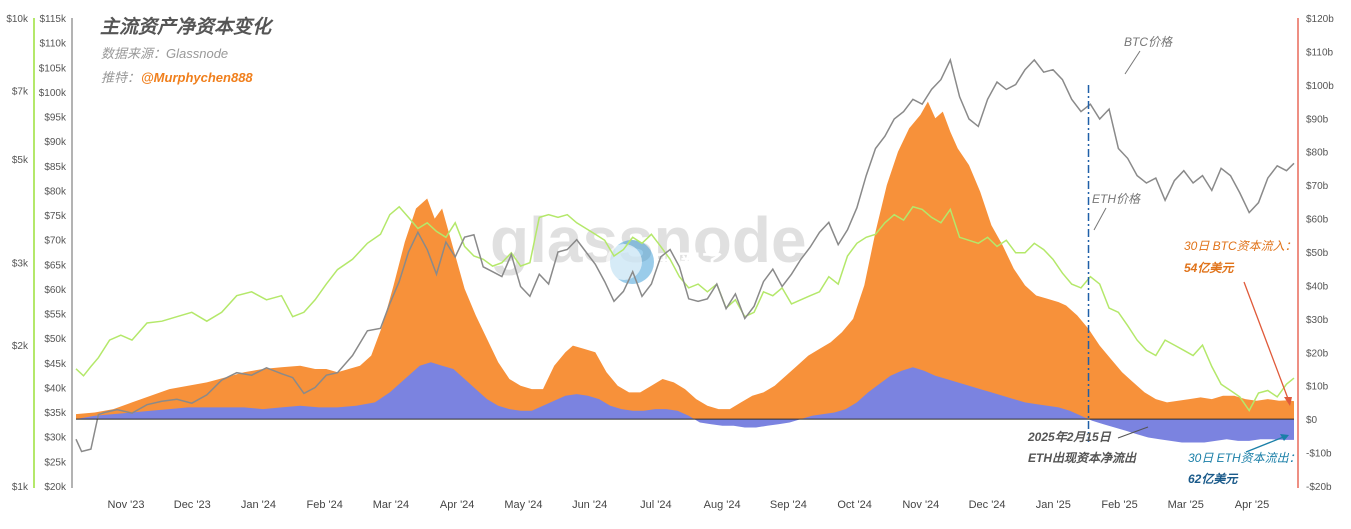 Image resolution: width=1351 pixels, height=529 pixels. What do you see at coordinates (1266, 444) in the screenshot?
I see `eth-outflow-arrow` at bounding box center [1266, 444].